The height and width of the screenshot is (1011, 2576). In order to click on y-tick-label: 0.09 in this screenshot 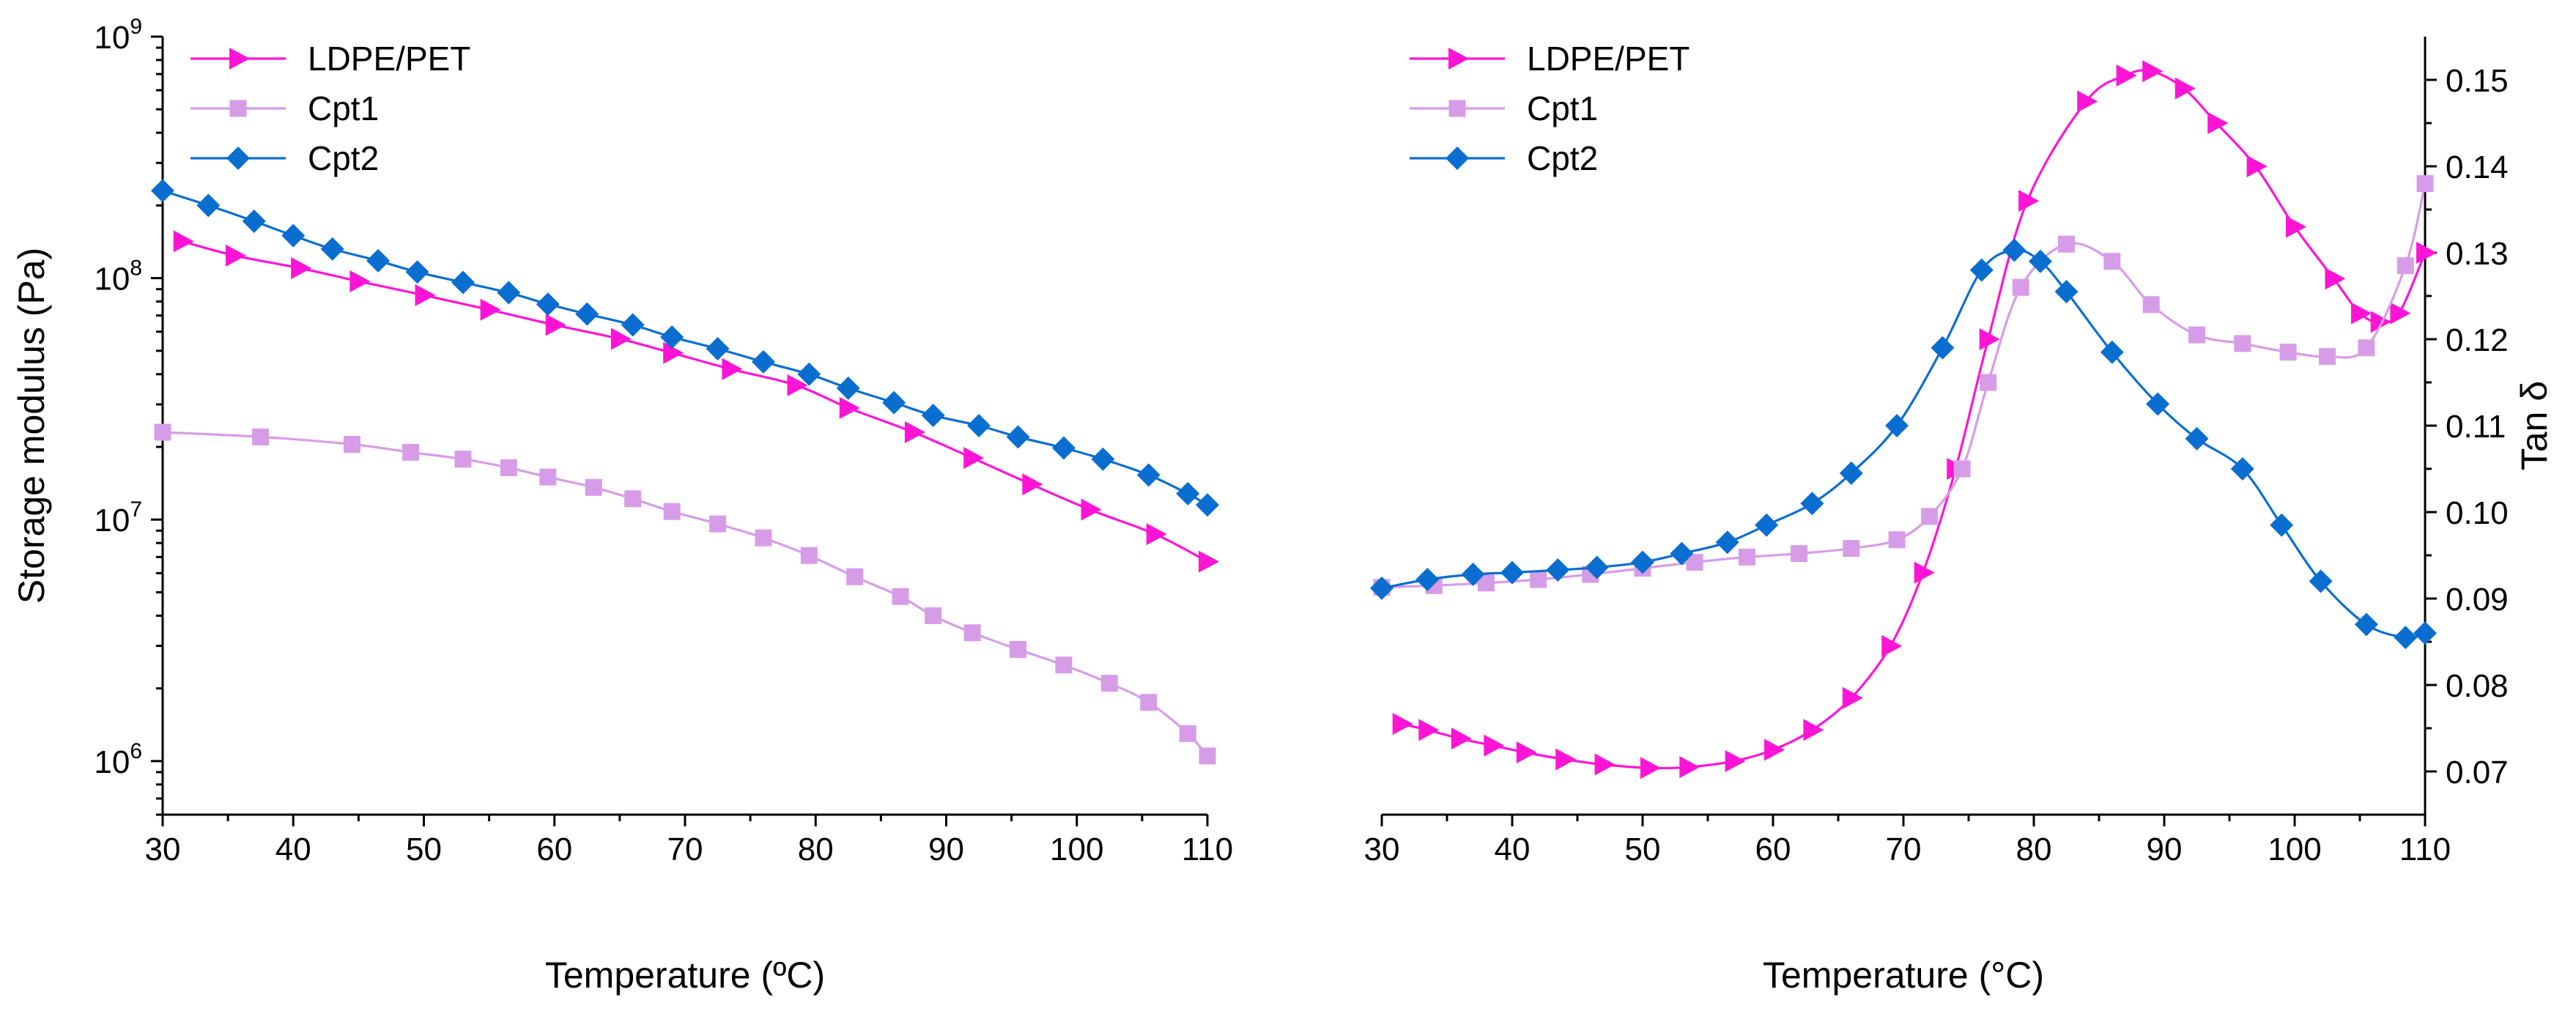, I will do `click(2477, 600)`.